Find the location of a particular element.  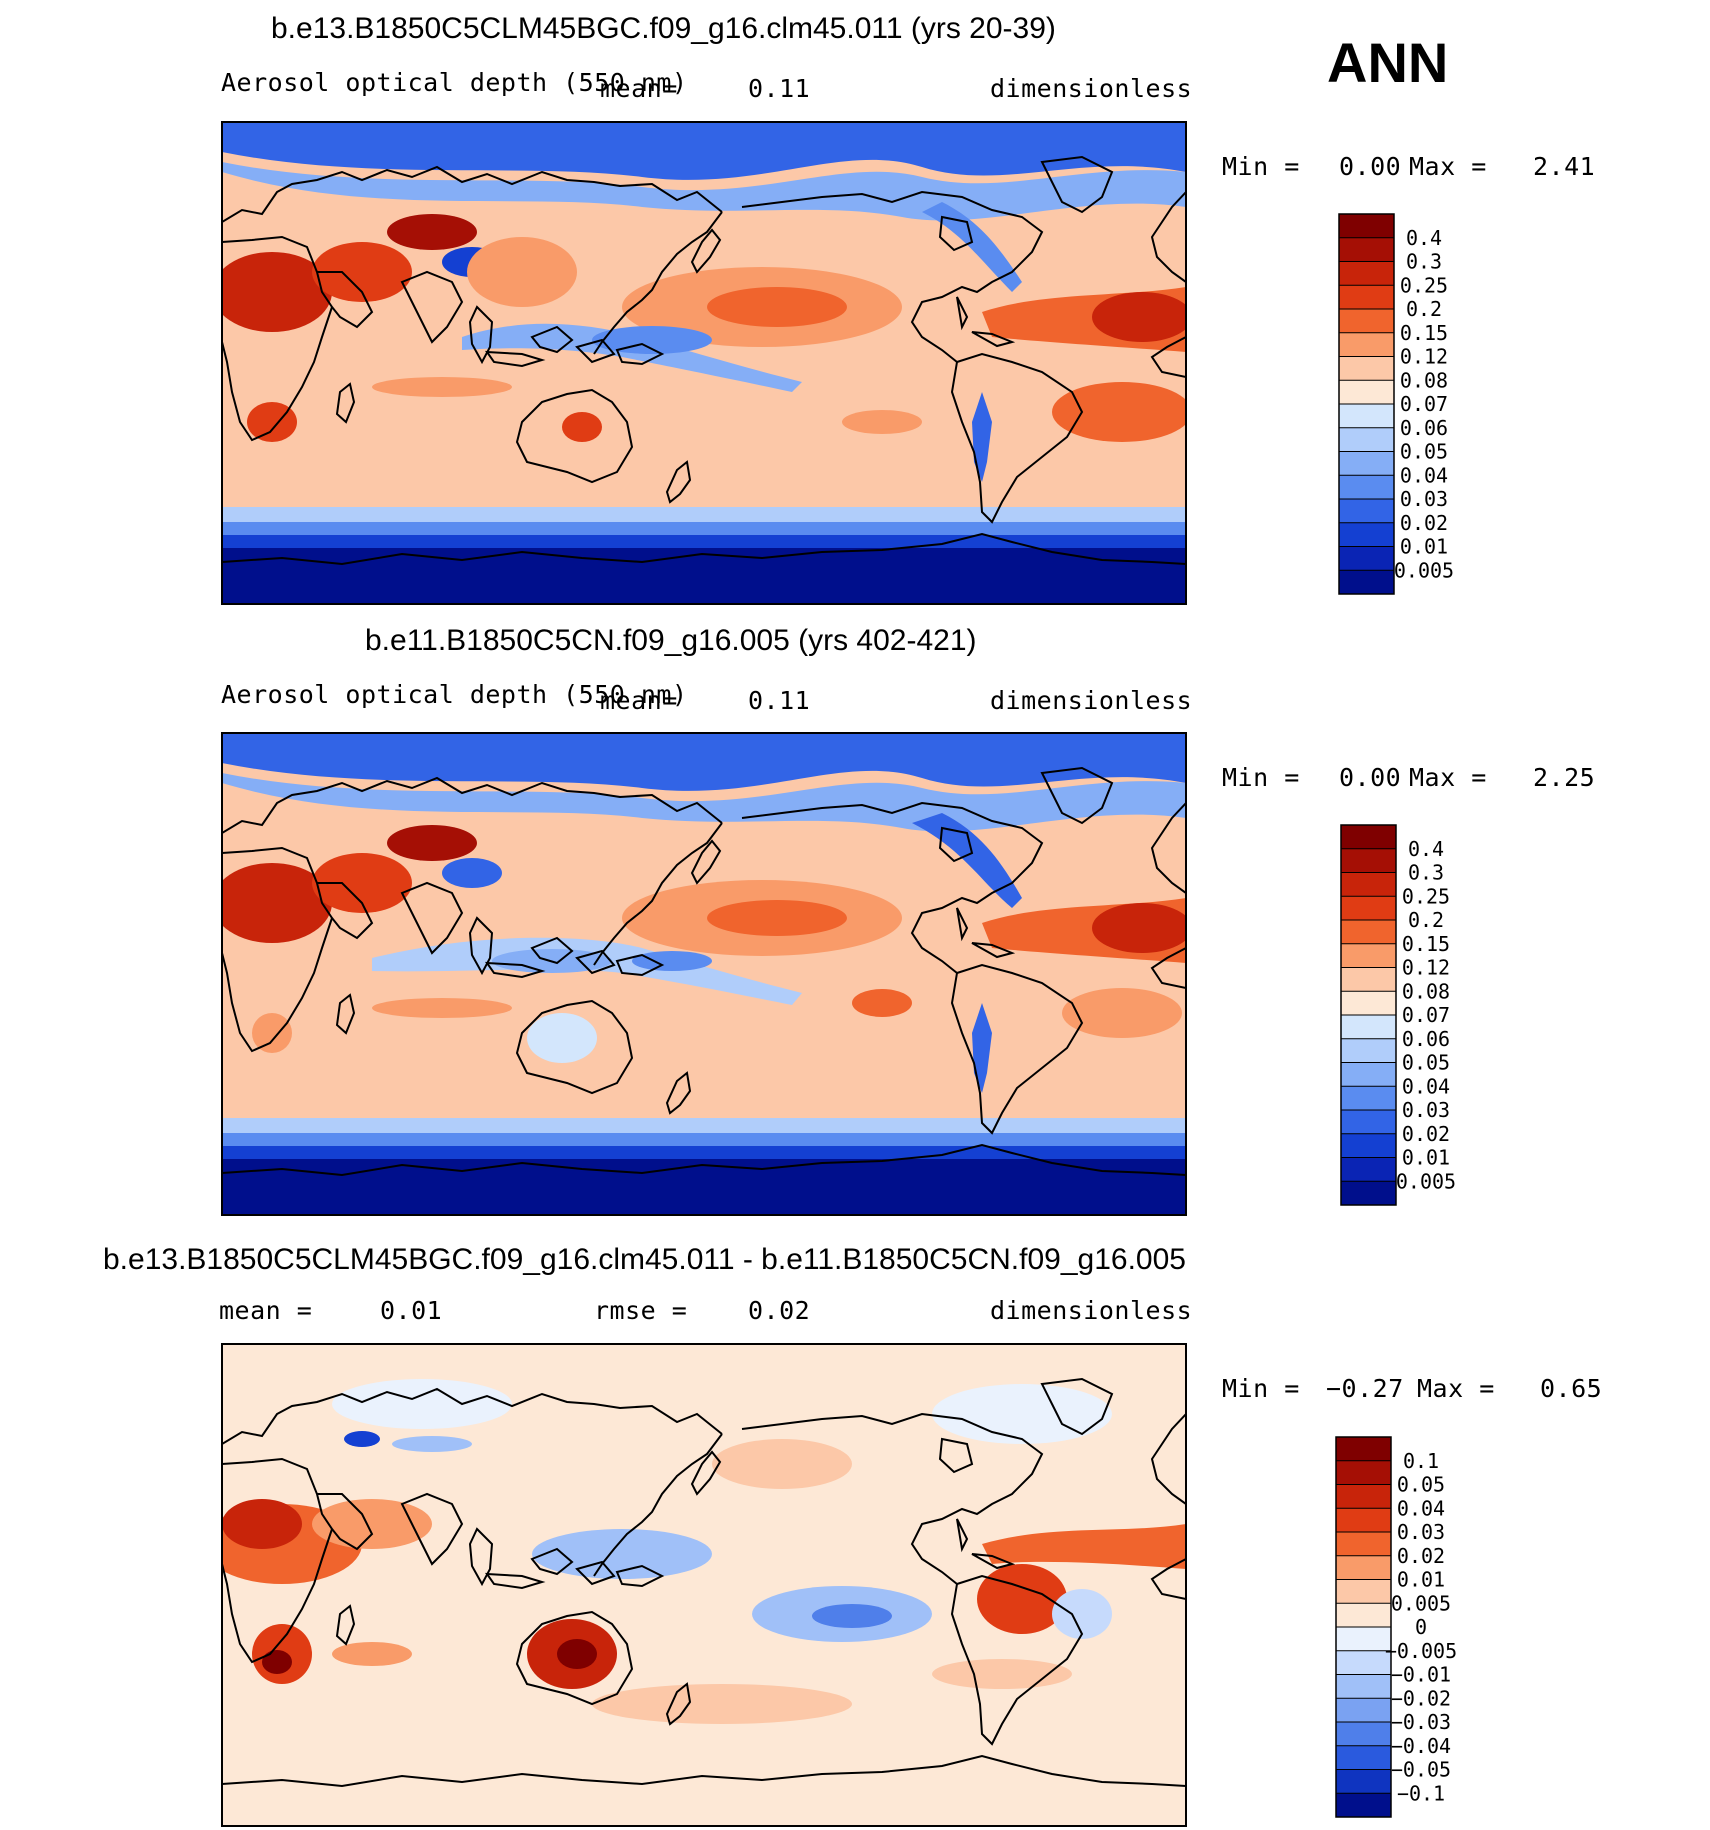

panel-1-mean-label: mean= is located at coordinates (639, 88).